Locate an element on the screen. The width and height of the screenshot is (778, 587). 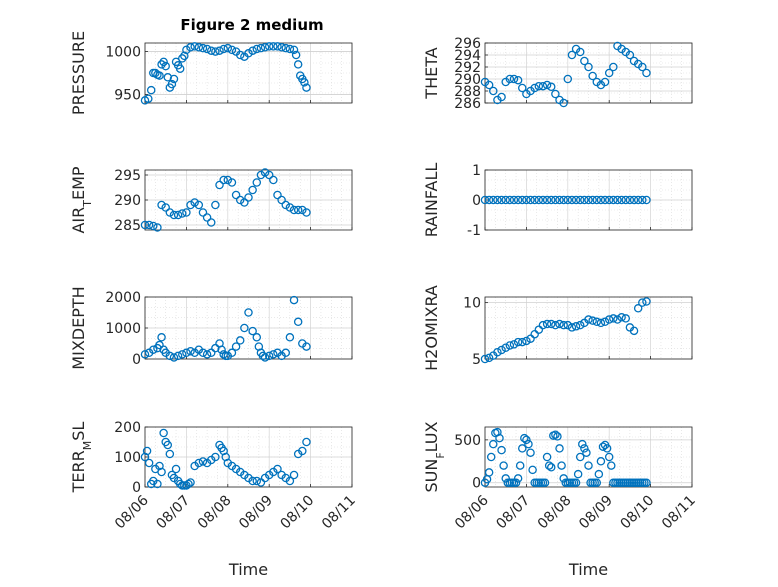
y-tick-label: 500 is located at coordinates (467, 441).